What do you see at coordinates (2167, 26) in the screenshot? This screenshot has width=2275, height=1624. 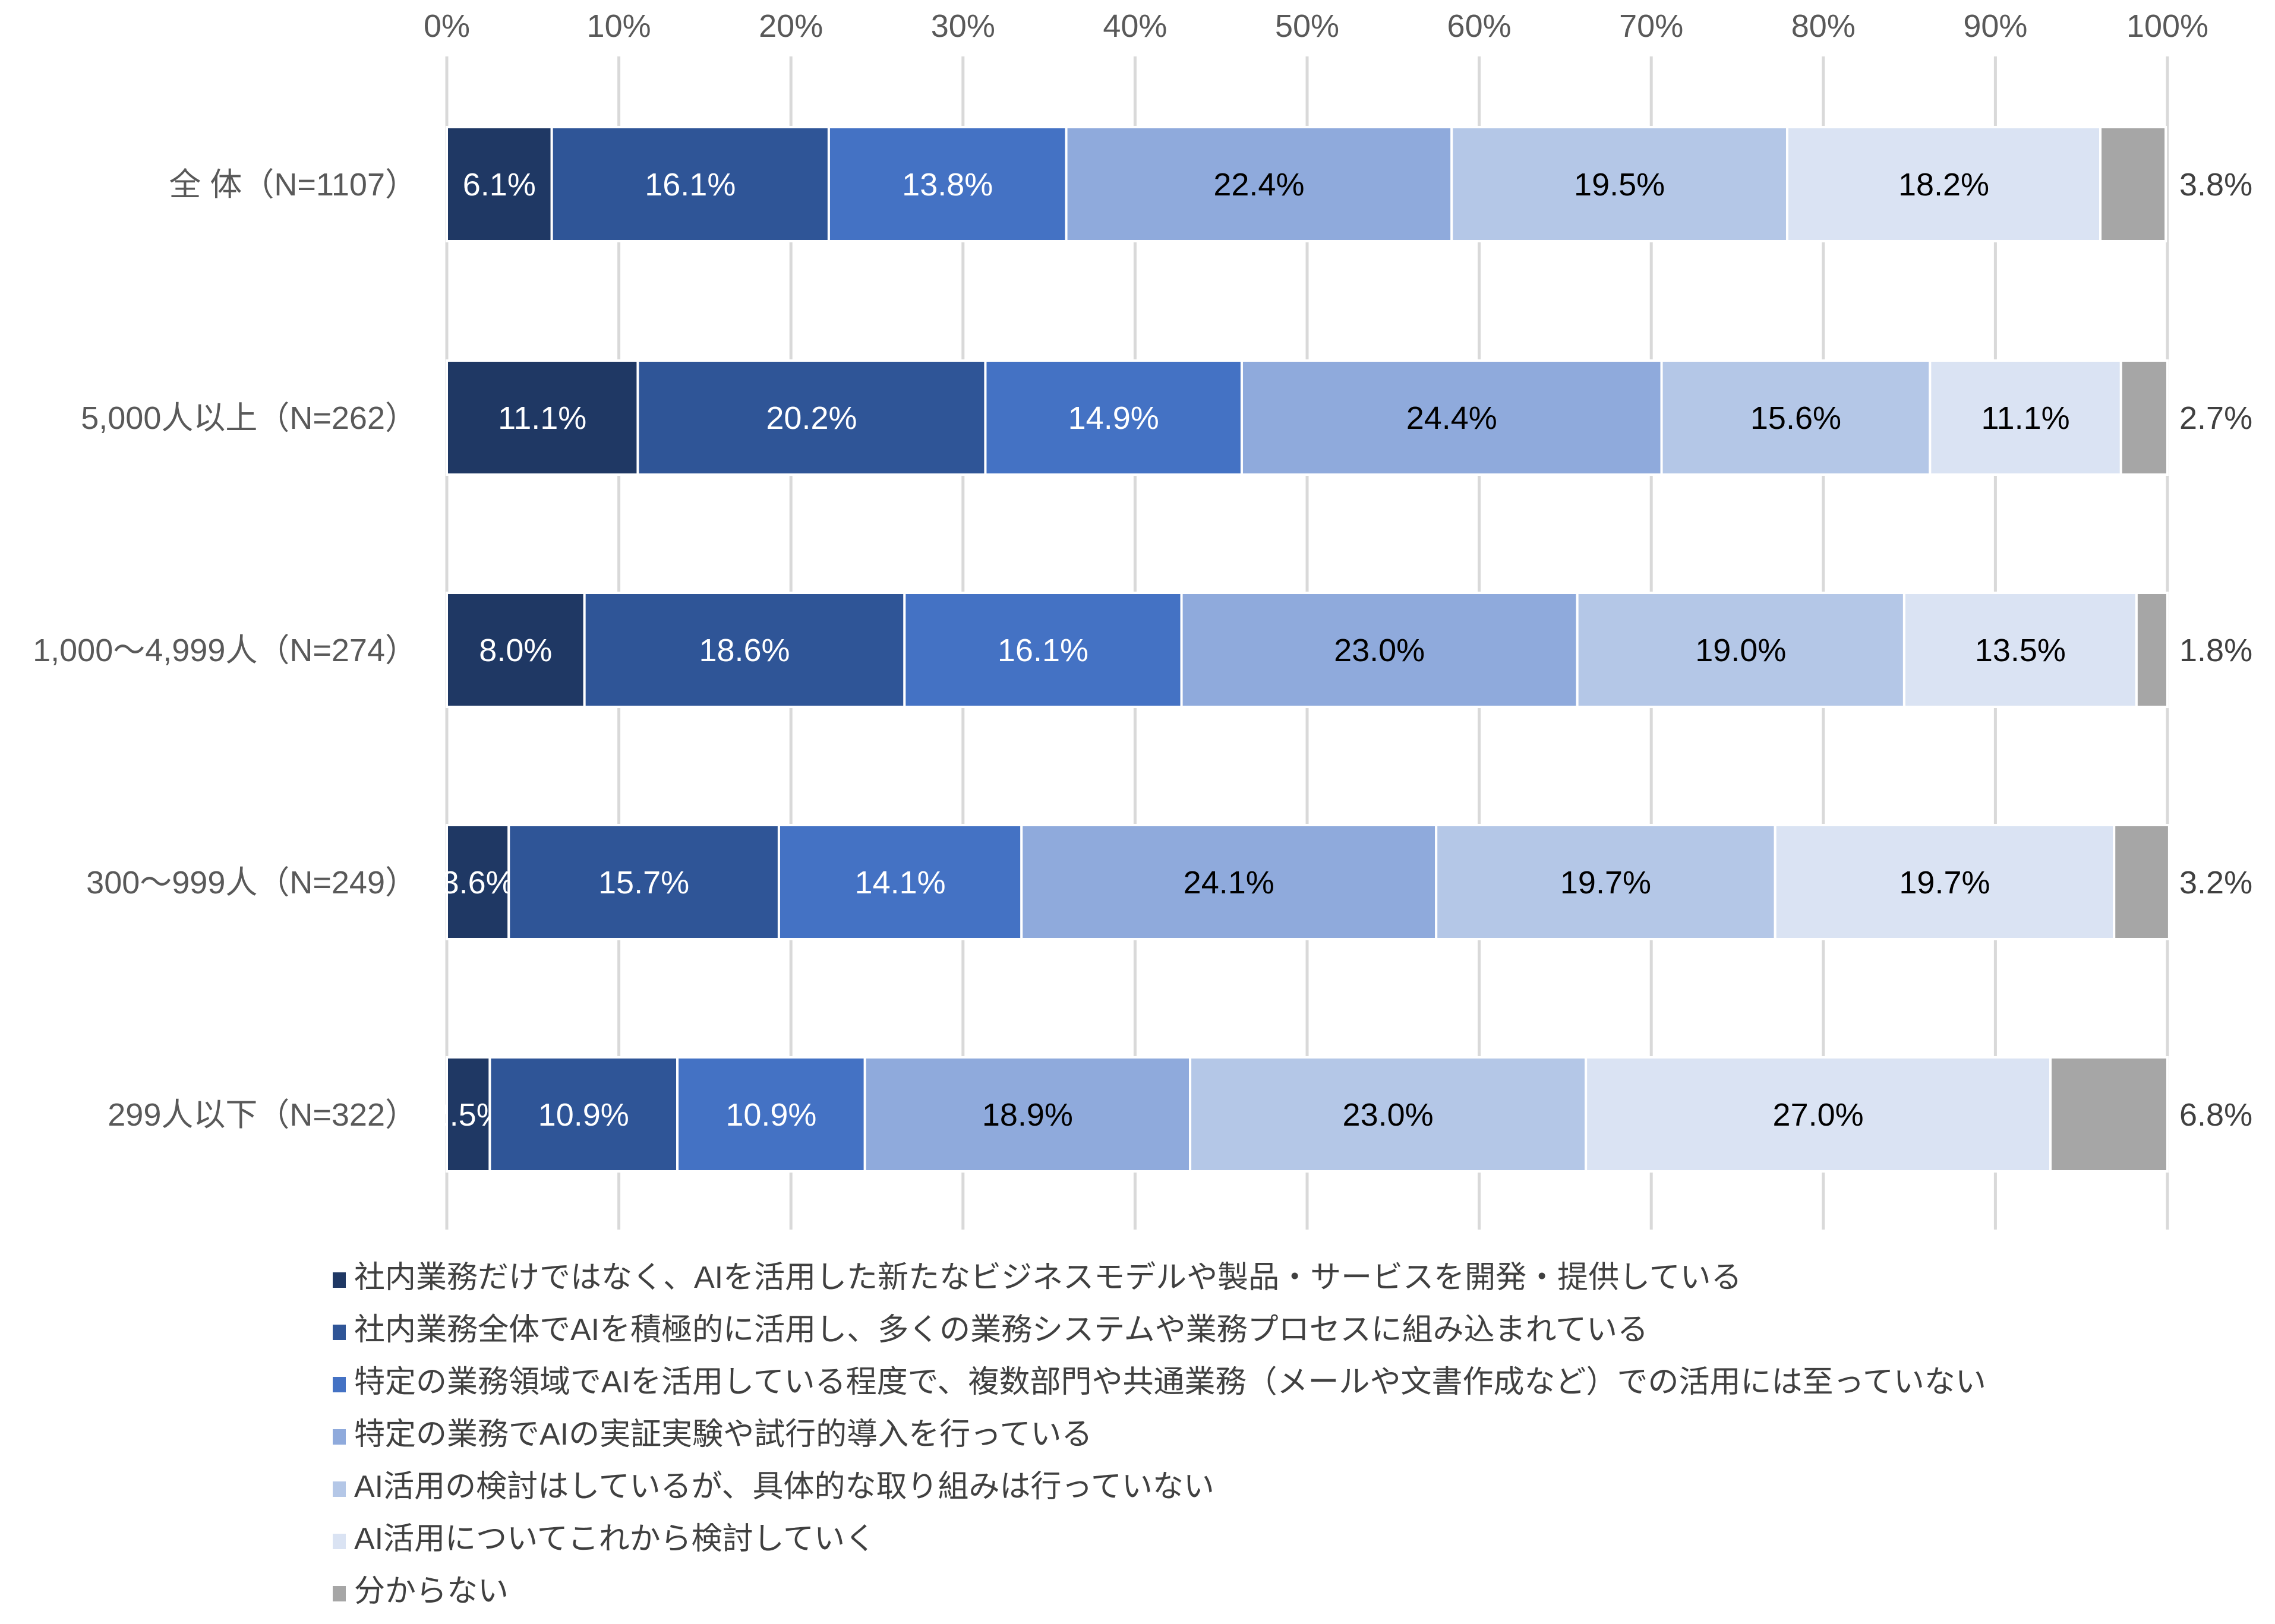 I see `x-tick-label: 100%` at bounding box center [2167, 26].